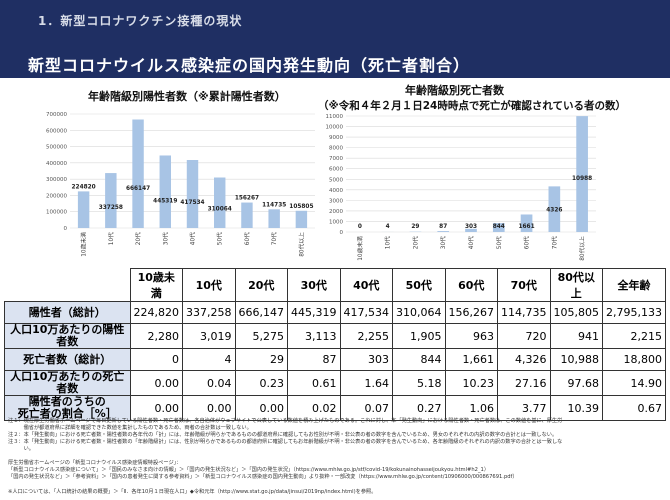  Describe the element at coordinates (336, 212) in the screenshot. I see `y-tick-label: 2000` at that location.